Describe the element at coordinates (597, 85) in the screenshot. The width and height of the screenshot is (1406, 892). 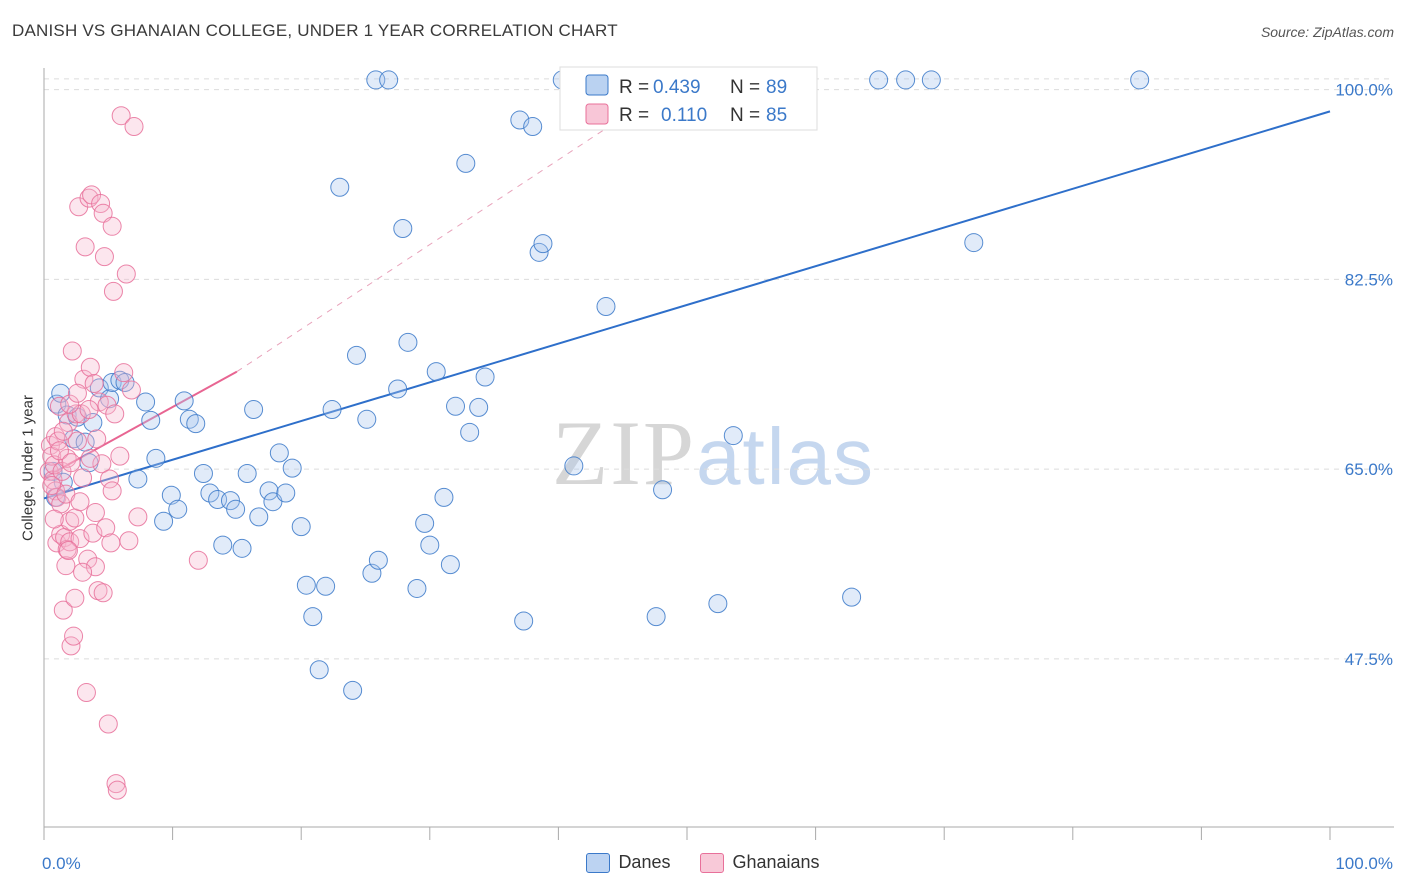
I see `legend-swatch-danes` at that location.